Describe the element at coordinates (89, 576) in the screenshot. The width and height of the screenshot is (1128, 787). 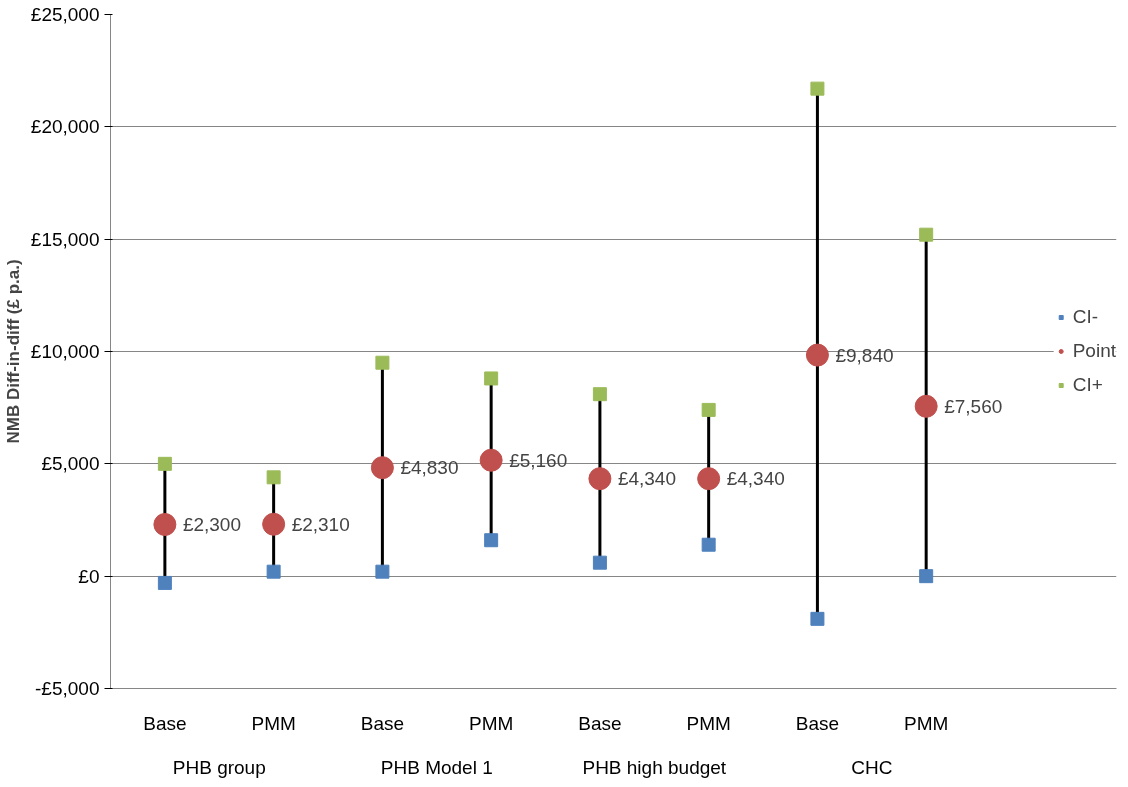
I see `y-tick-label: £0` at that location.